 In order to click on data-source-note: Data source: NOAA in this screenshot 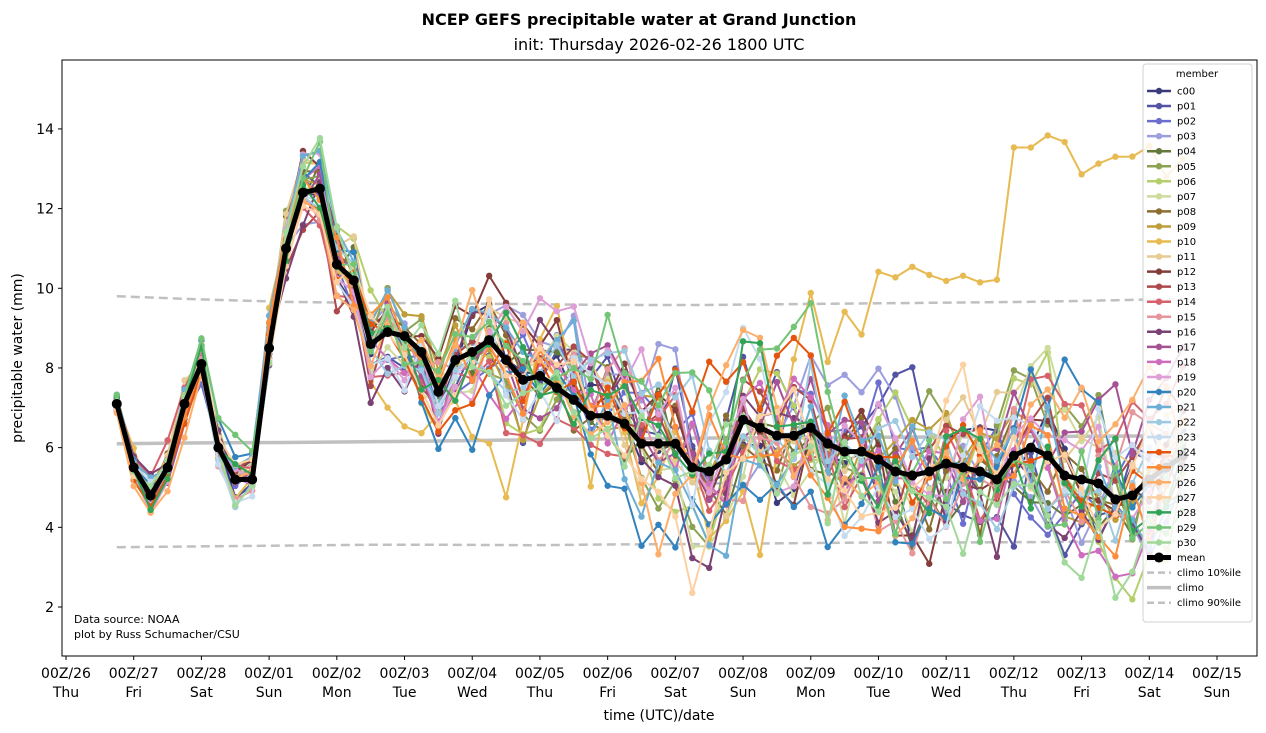, I will do `click(127, 619)`.